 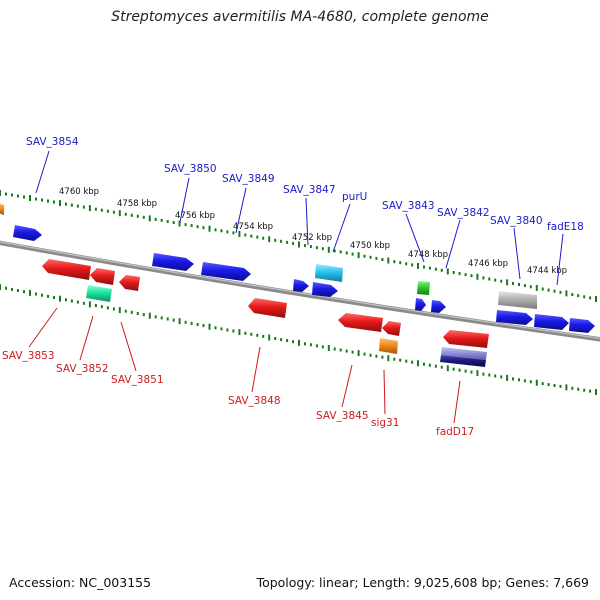 What do you see at coordinates (388, 346) in the screenshot?
I see `orange-gene` at bounding box center [388, 346].